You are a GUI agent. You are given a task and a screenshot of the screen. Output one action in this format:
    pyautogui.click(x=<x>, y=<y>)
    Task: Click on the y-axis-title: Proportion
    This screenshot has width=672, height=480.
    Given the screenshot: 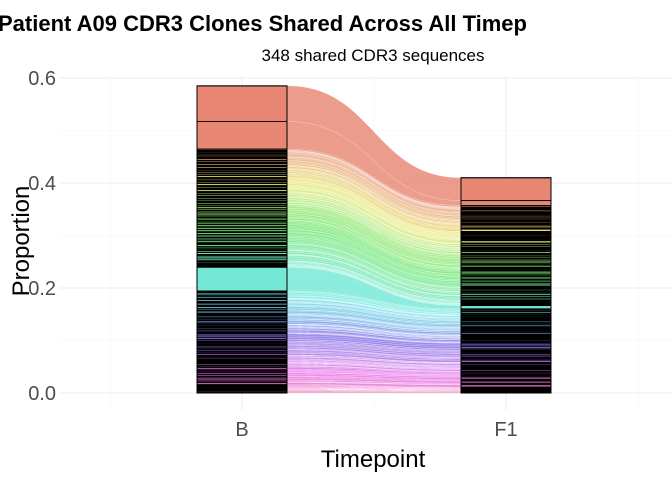 What is the action you would take?
    pyautogui.click(x=21, y=241)
    